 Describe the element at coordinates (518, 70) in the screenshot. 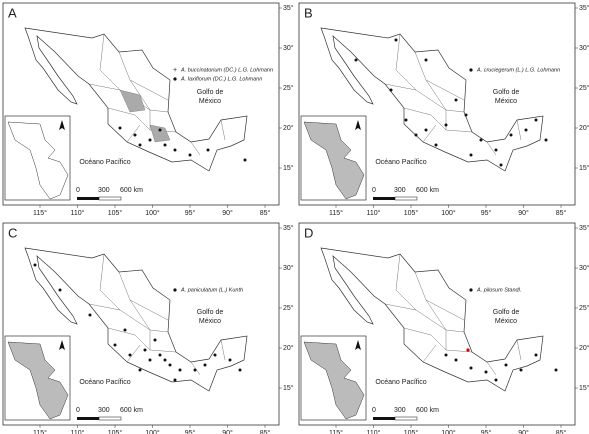

I see `legend-entry: A. cruciegerum (L.) L.G. Lohmann` at that location.